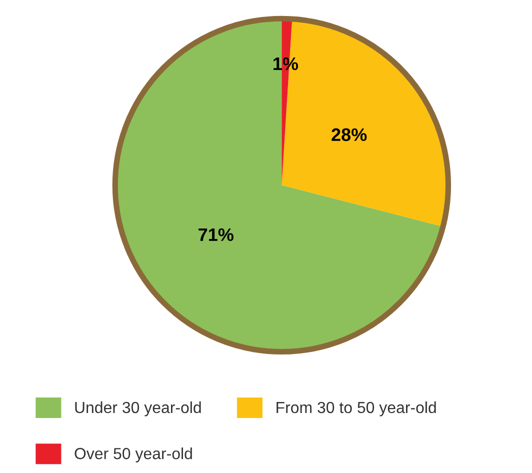 This screenshot has height=473, width=532. Describe the element at coordinates (216, 235) in the screenshot. I see `data-label: 71%` at that location.